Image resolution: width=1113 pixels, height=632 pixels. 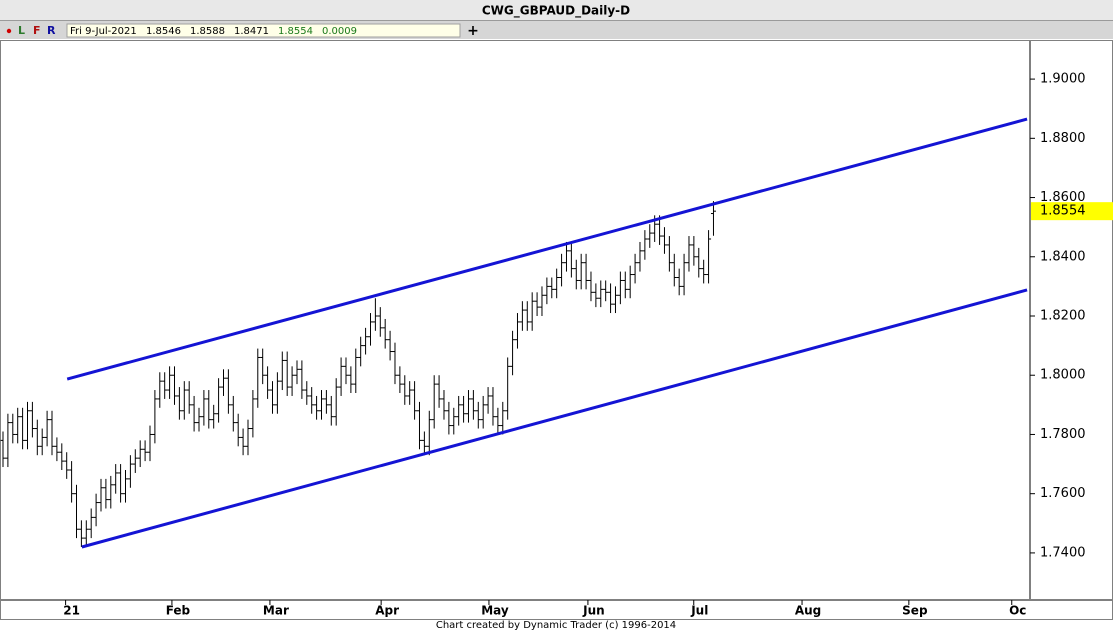 What do you see at coordinates (1063, 197) in the screenshot?
I see `y-tick-label: 1.8600` at bounding box center [1063, 197].